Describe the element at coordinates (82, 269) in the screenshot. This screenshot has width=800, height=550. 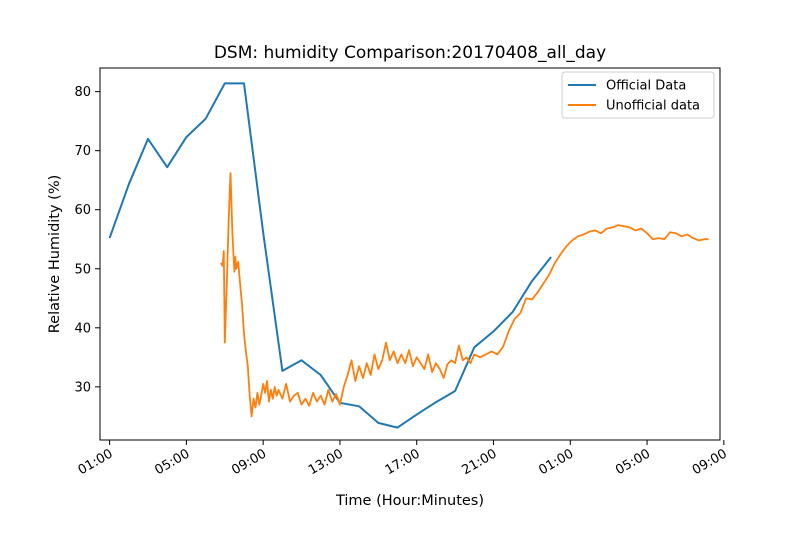
I see `y-tick-label: 50` at that location.